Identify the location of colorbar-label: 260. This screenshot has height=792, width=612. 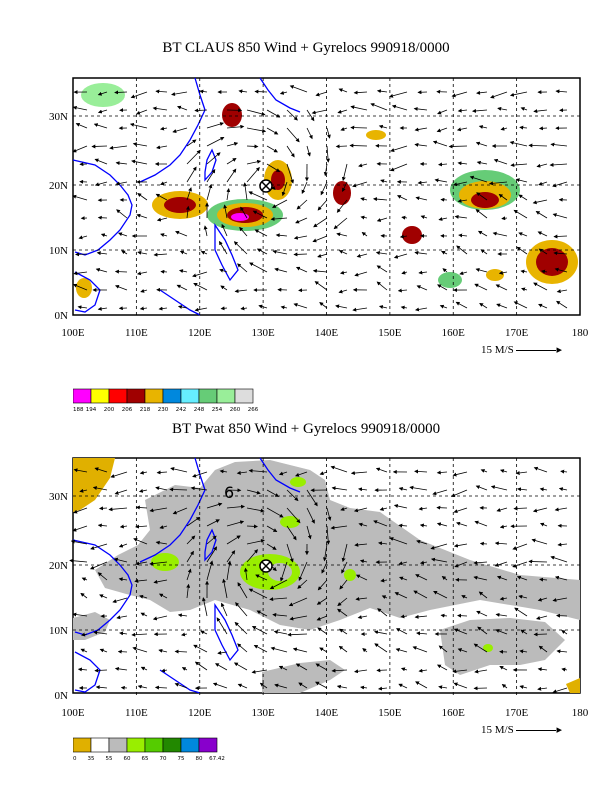
(235, 410).